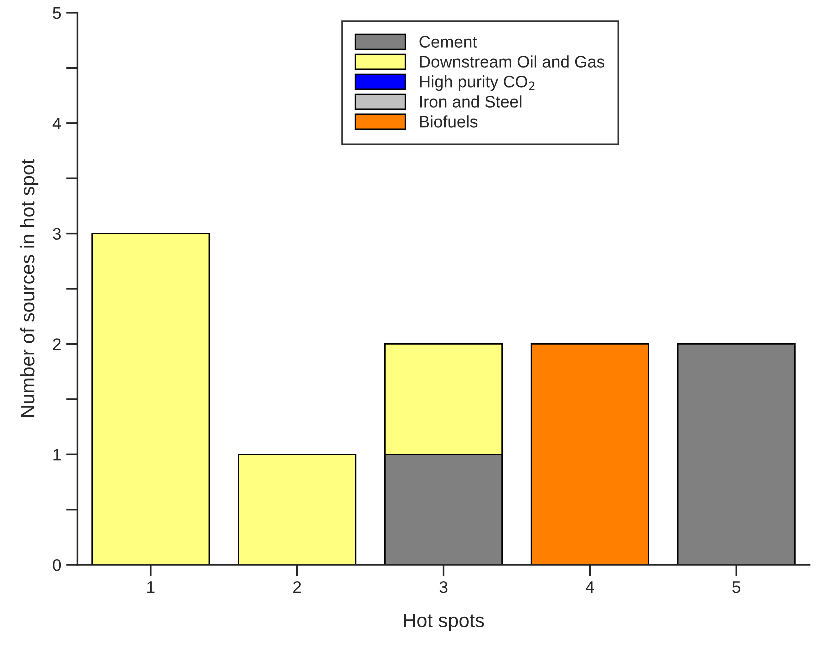  I want to click on x-axis-title: Hot spots, so click(444, 623).